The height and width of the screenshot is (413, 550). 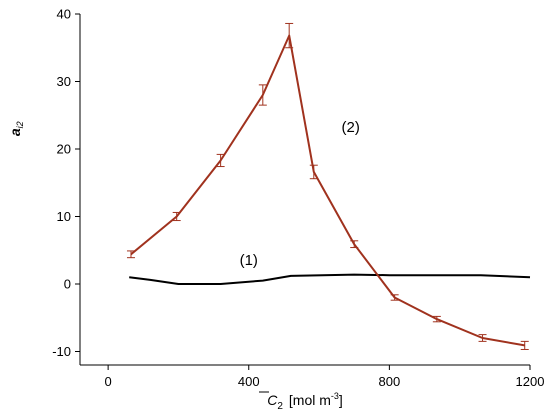 What do you see at coordinates (108, 381) in the screenshot?
I see `x-tick-label: 0` at bounding box center [108, 381].